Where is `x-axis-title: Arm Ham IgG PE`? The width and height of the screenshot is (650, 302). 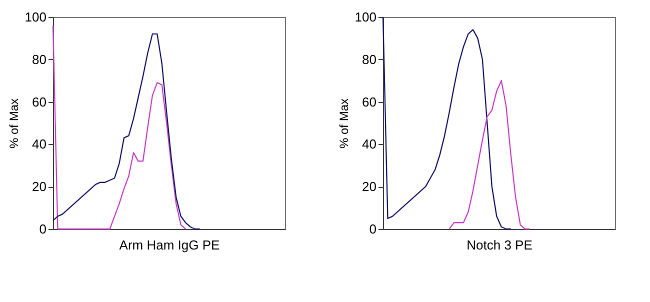 x-axis-title: Arm Ham IgG PE is located at coordinates (169, 245).